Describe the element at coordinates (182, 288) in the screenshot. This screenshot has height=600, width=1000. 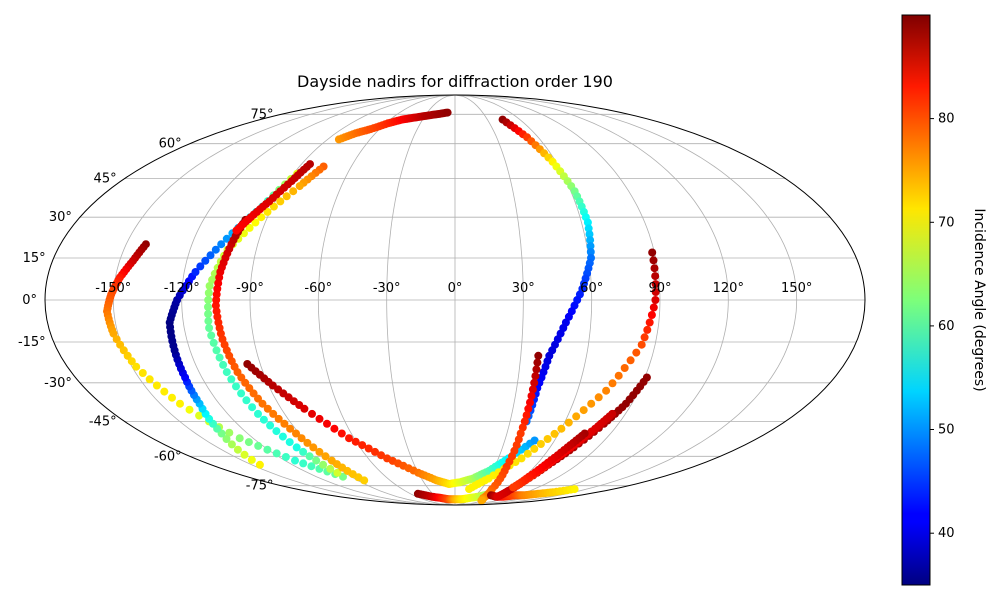
I see `lon-tick-label: -120°` at that location.